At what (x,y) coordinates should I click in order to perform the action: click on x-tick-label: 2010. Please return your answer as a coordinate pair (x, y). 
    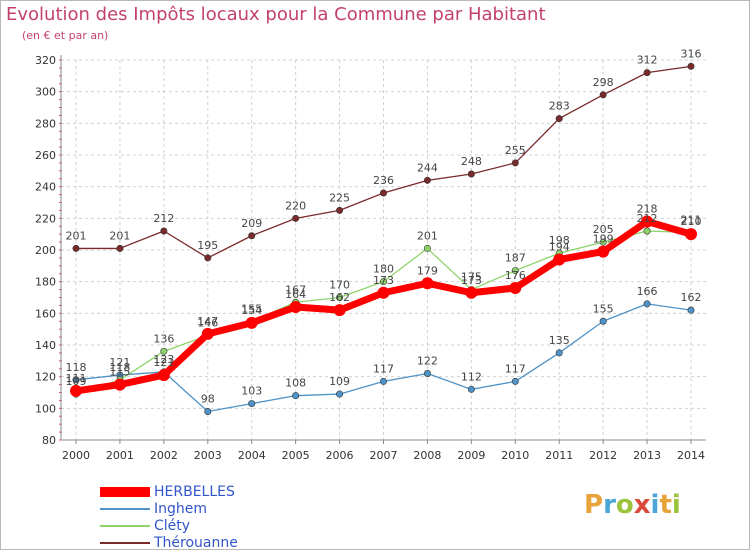
    Looking at the image, I should click on (515, 455).